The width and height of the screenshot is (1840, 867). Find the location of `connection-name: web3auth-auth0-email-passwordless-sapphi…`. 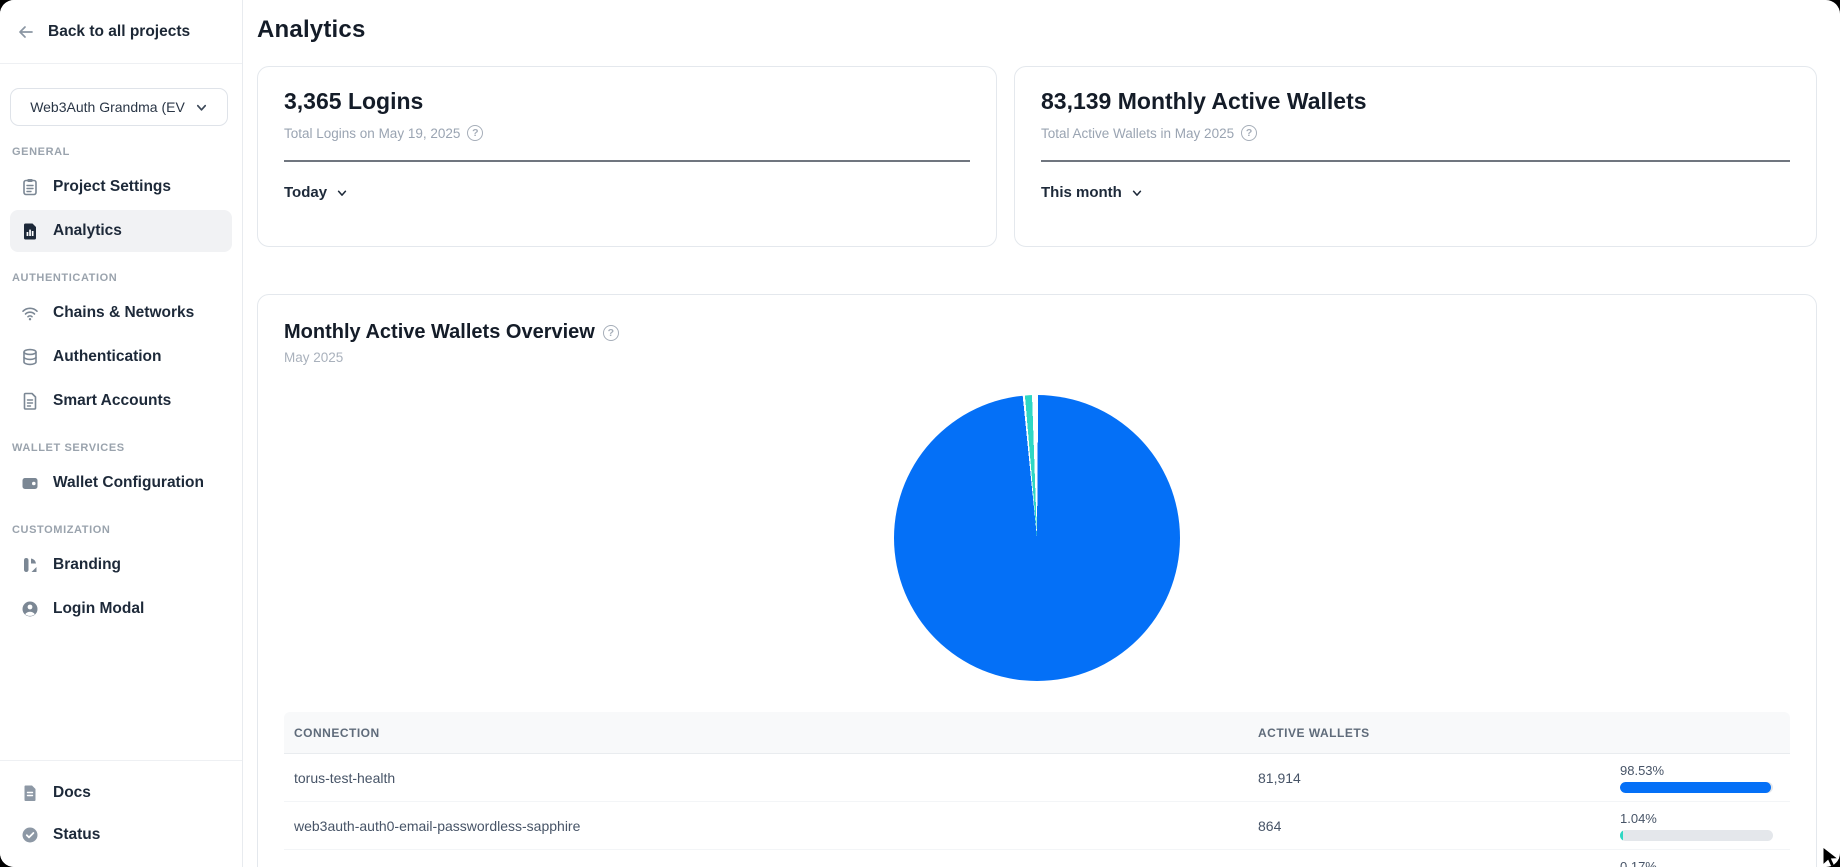

connection-name: web3auth-auth0-email-passwordless-sapphi… is located at coordinates (437, 825).